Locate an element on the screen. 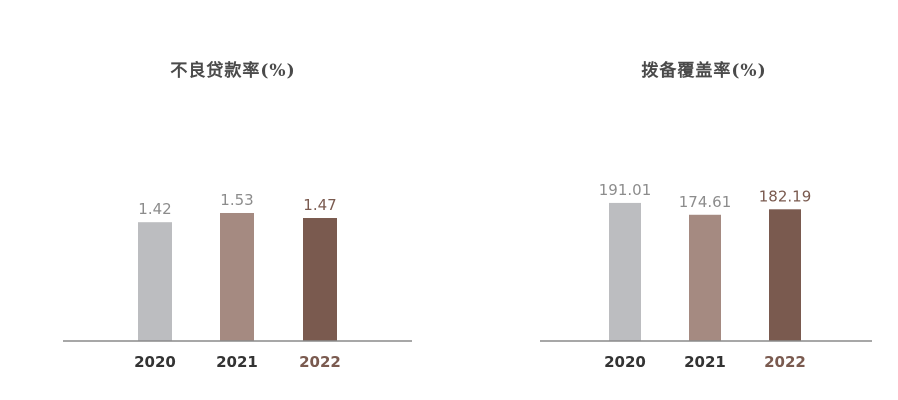  data-label-2020: 191.01 is located at coordinates (625, 190).